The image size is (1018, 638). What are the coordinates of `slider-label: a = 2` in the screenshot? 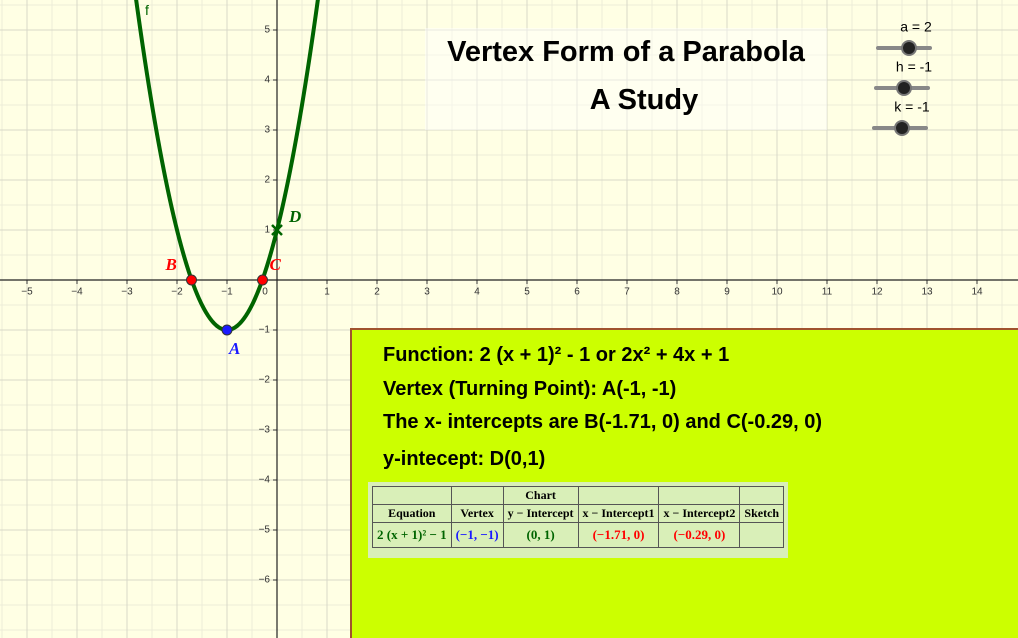 It's located at (916, 27).